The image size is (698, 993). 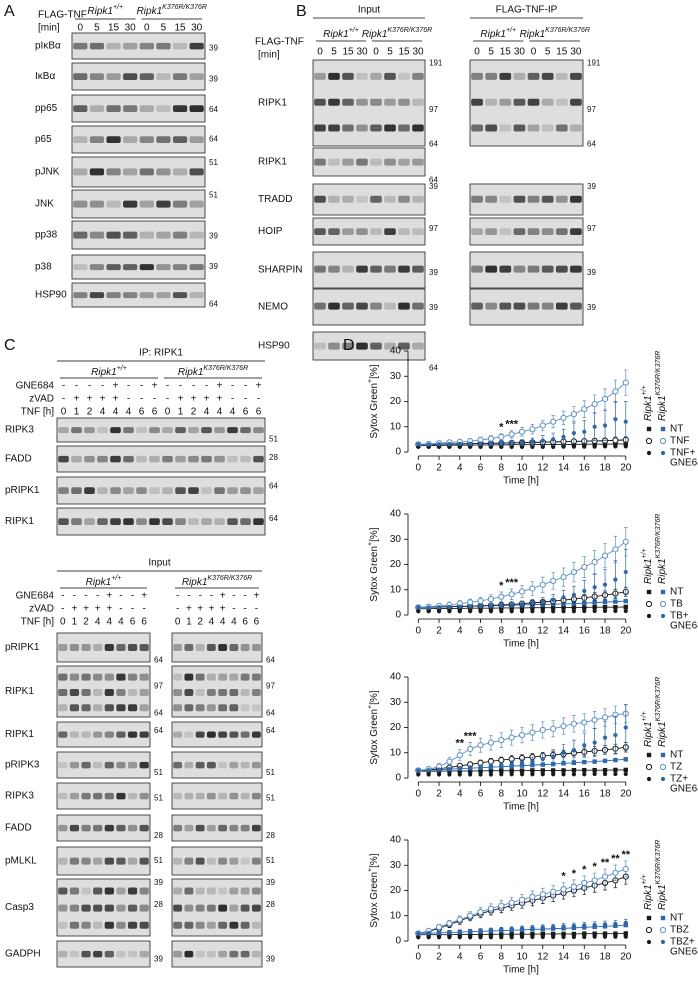 What do you see at coordinates (374, 411) in the screenshot?
I see `y-axis-label-text: Sytox Green` at bounding box center [374, 411].